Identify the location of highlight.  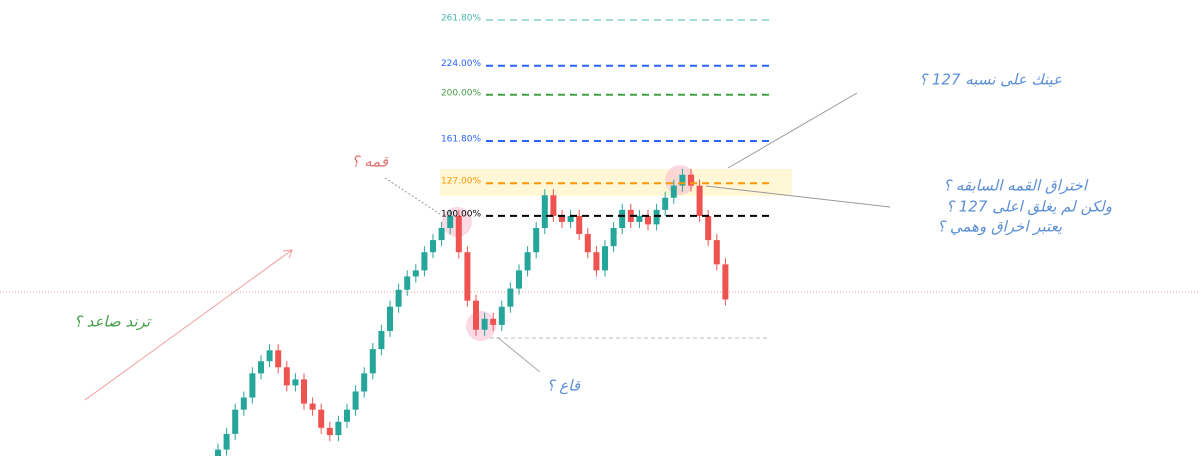
(481, 326).